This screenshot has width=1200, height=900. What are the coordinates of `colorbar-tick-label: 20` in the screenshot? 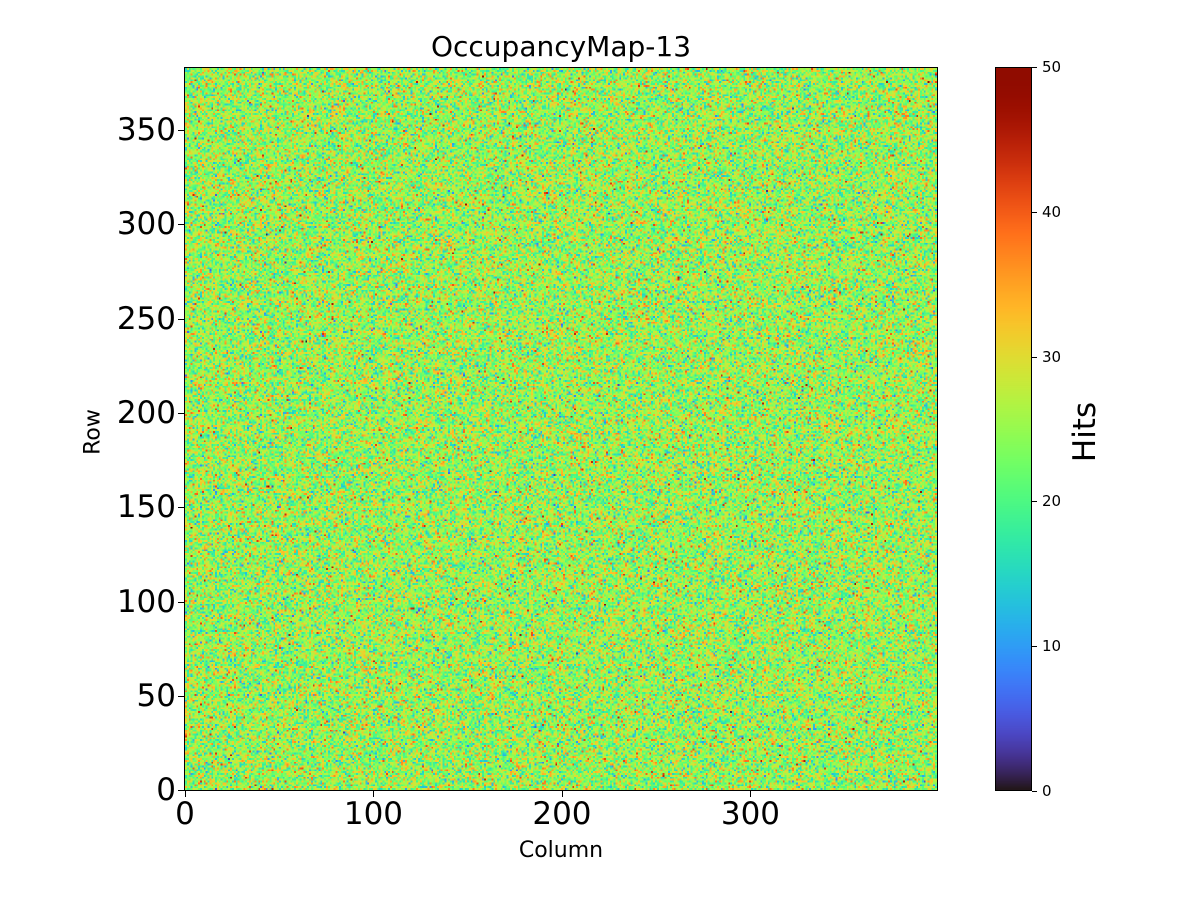 It's located at (1052, 501).